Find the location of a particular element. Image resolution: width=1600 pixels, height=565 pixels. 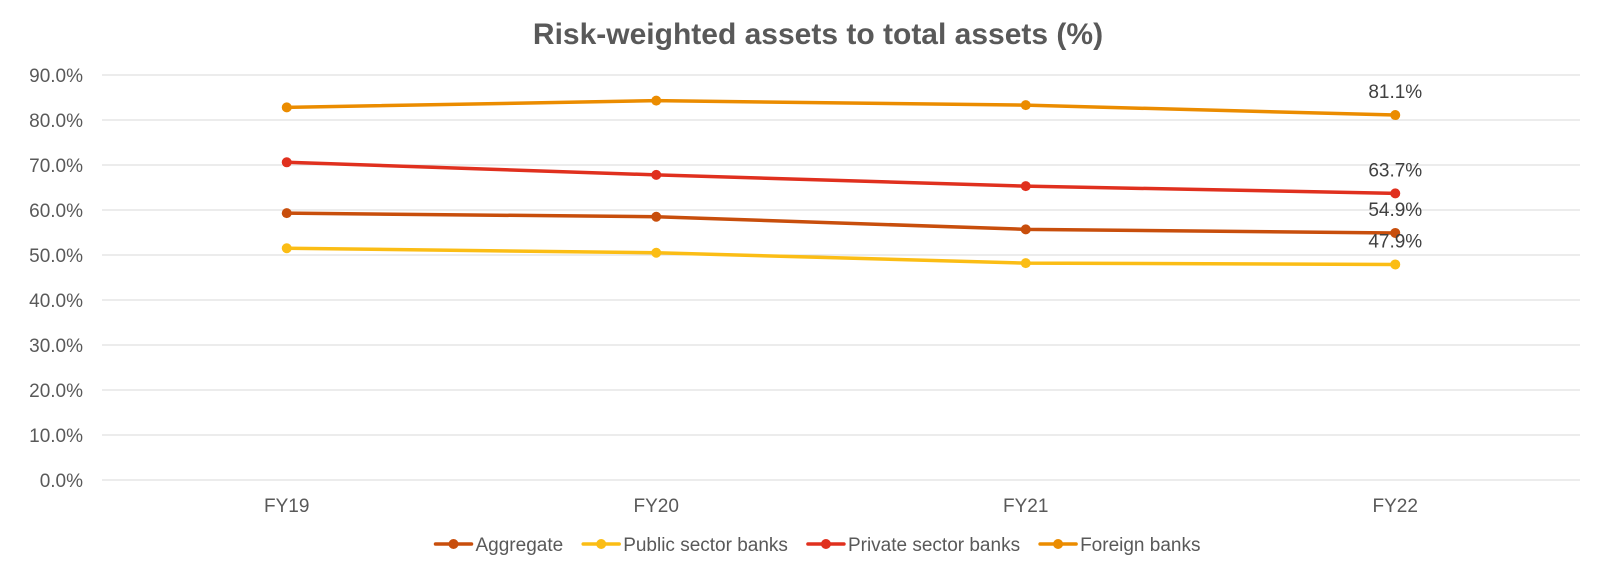

y-tick-label: 10.0% is located at coordinates (56, 436).